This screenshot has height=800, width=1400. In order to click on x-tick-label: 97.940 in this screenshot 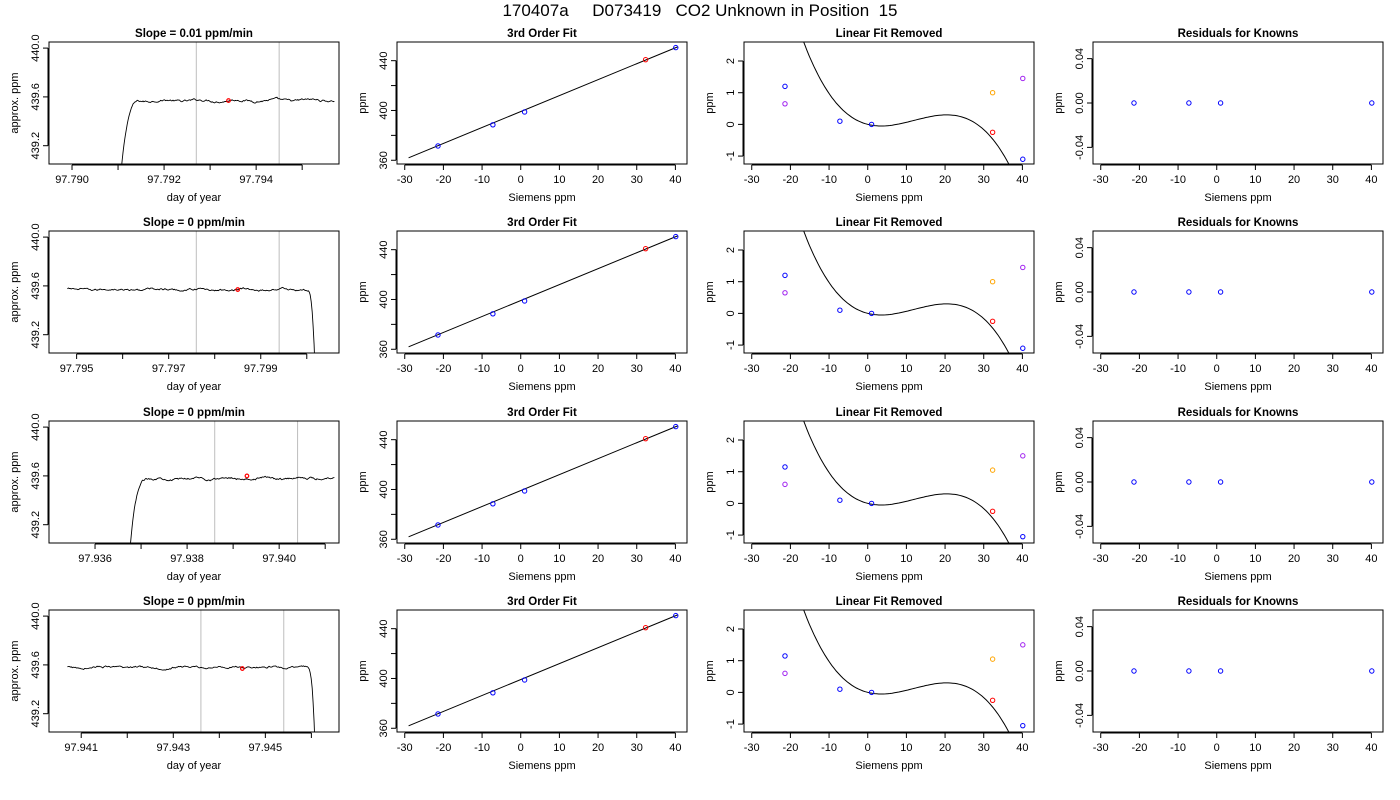, I will do `click(279, 559)`.